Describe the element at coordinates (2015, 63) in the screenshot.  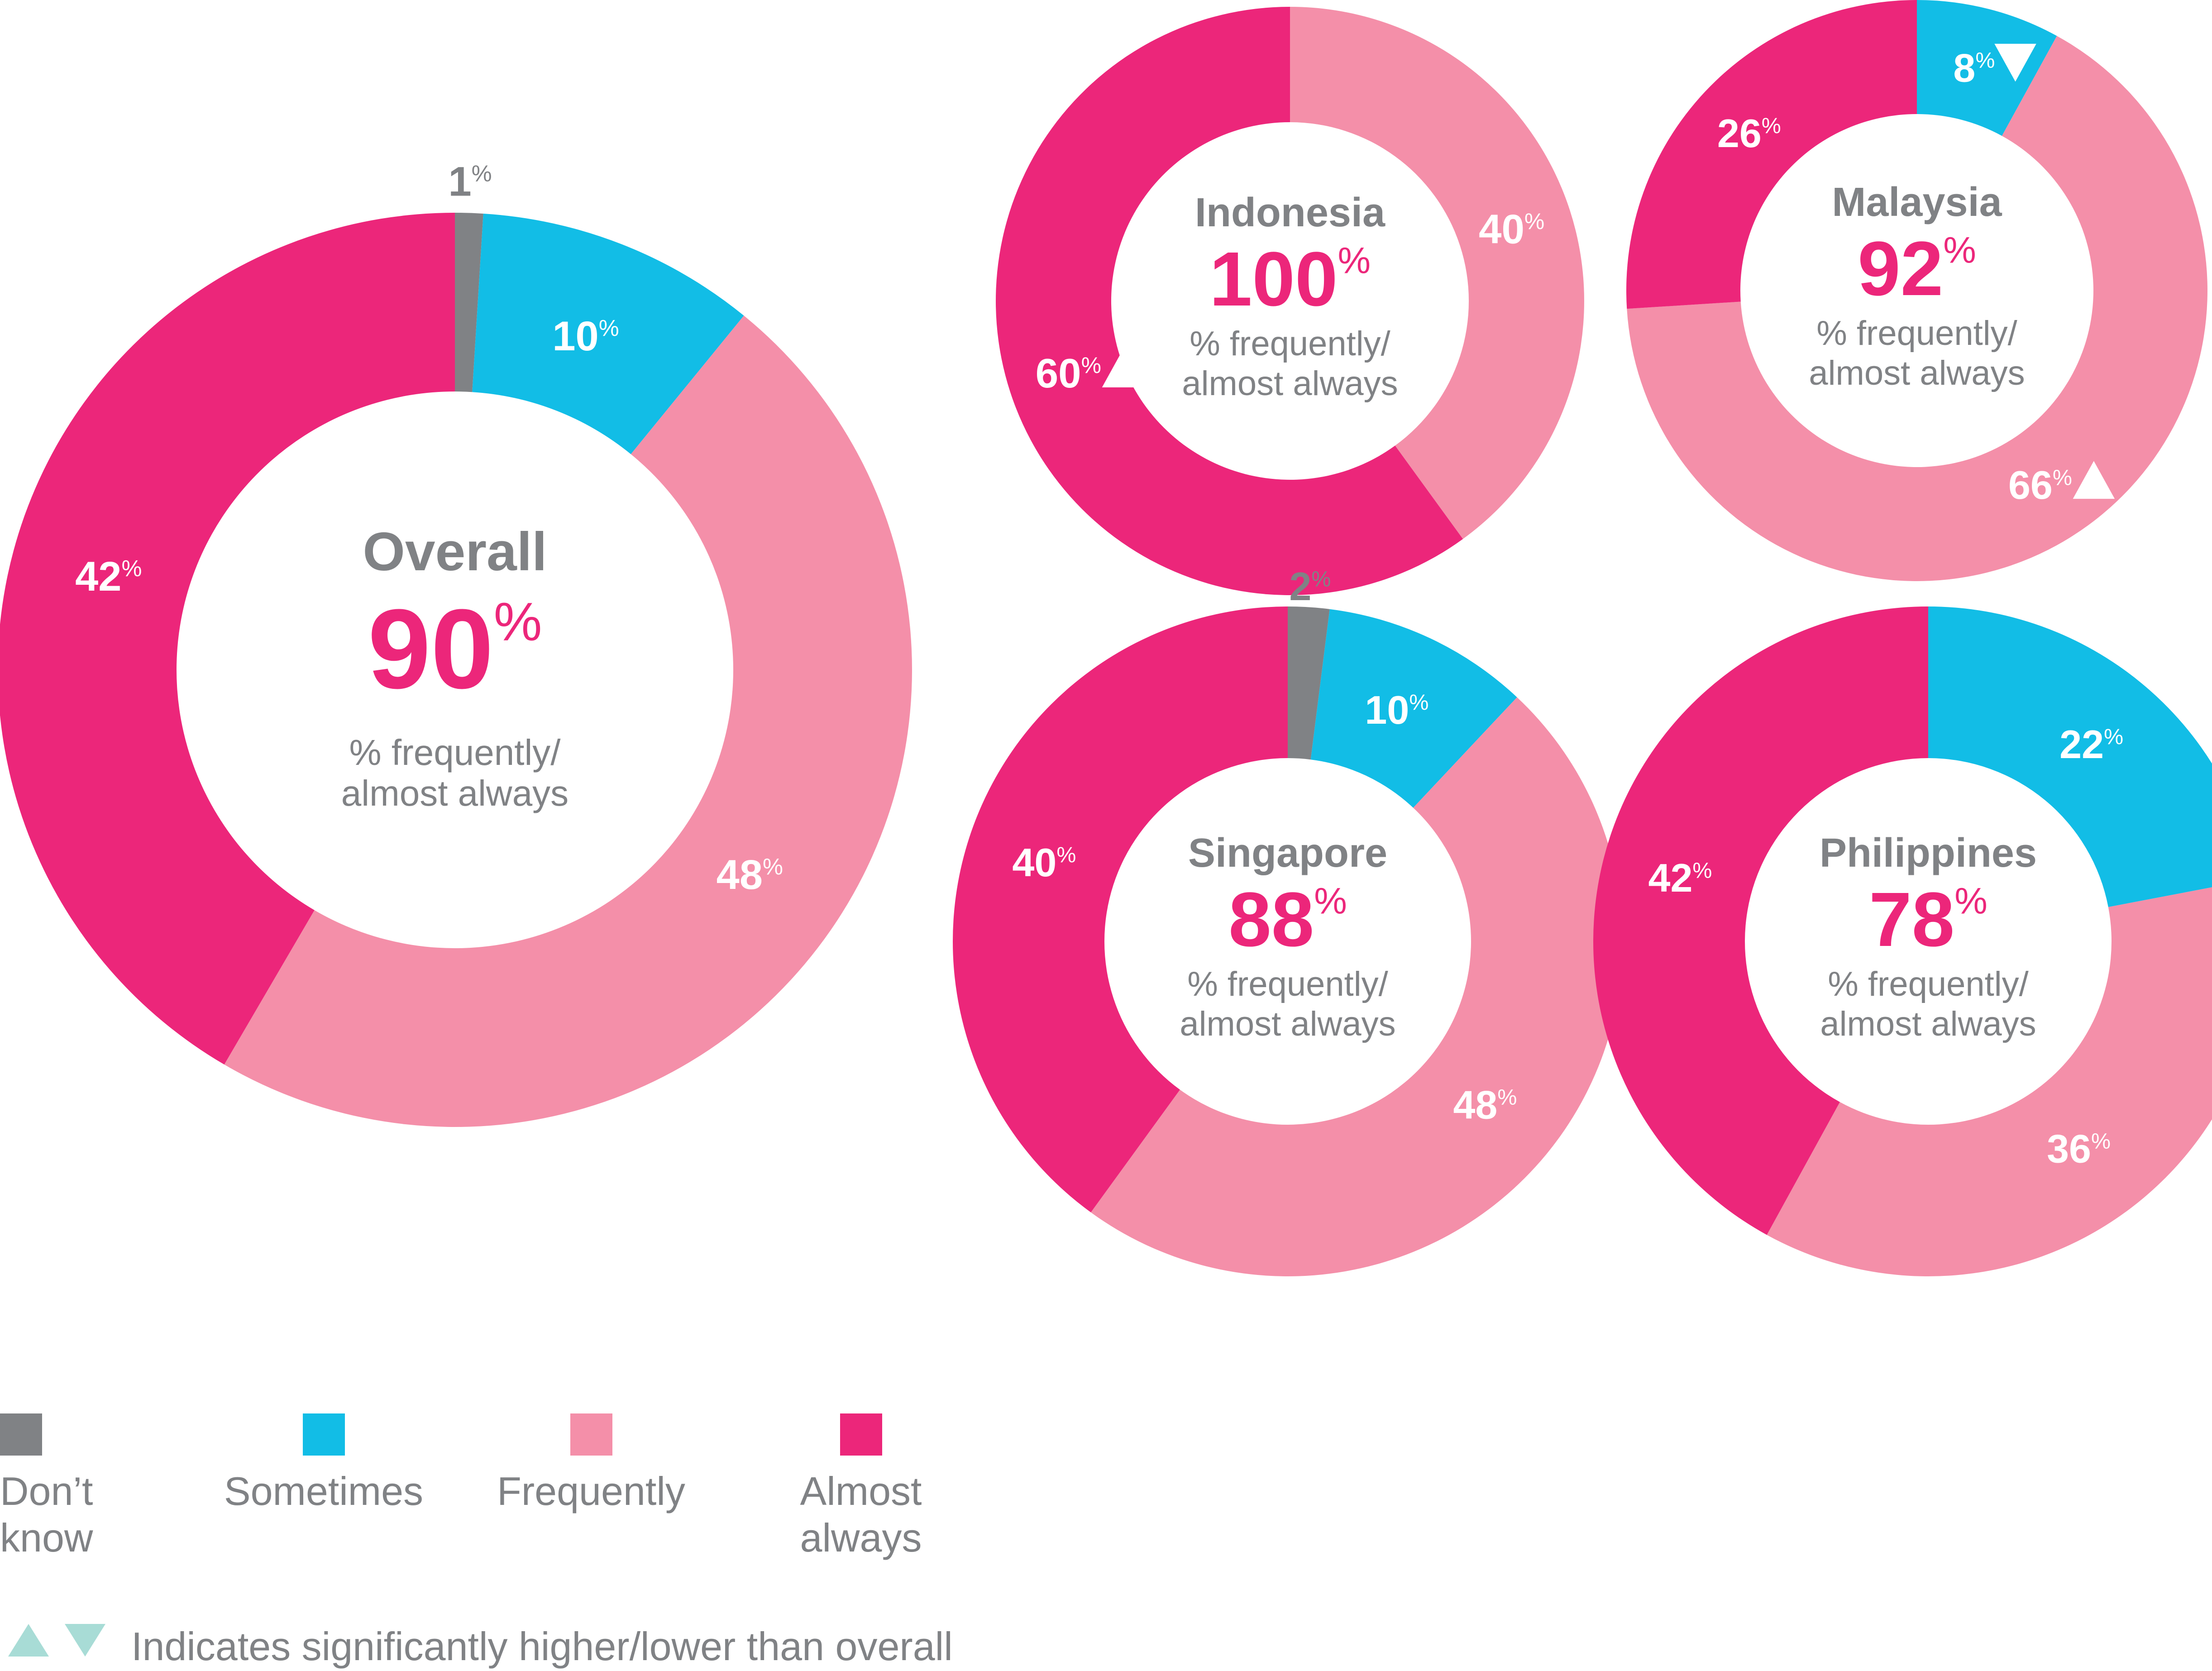
I see `marker-down-malaysia-sometimes` at that location.